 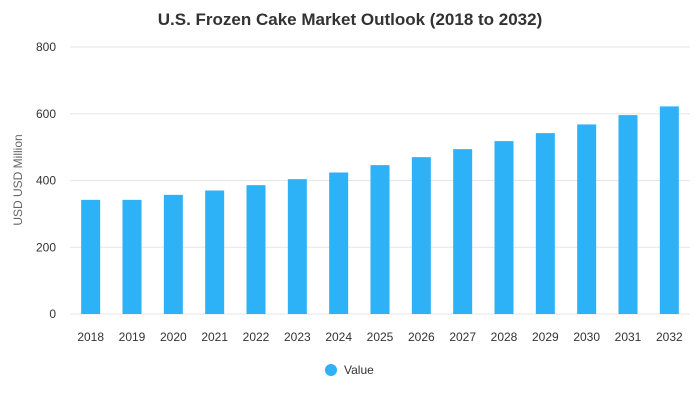 What do you see at coordinates (545, 337) in the screenshot?
I see `x-tick-label: 2029` at bounding box center [545, 337].